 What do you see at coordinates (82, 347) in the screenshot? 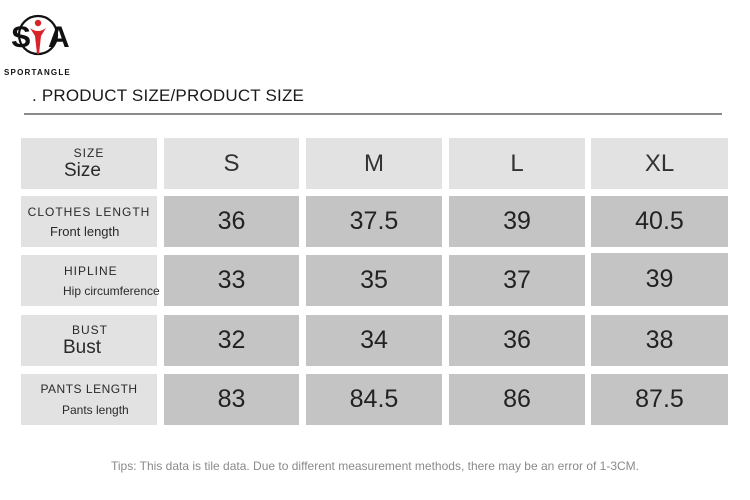
I see `row-label-bottom: Bust` at bounding box center [82, 347].